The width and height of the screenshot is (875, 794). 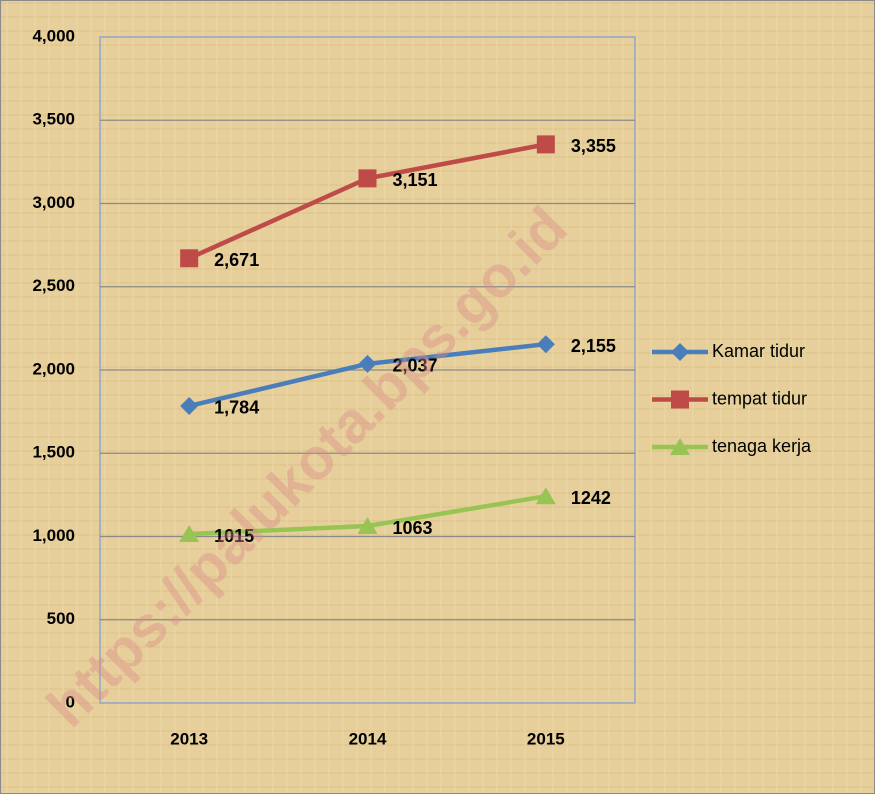 I want to click on value-label: 1063, so click(x=413, y=528).